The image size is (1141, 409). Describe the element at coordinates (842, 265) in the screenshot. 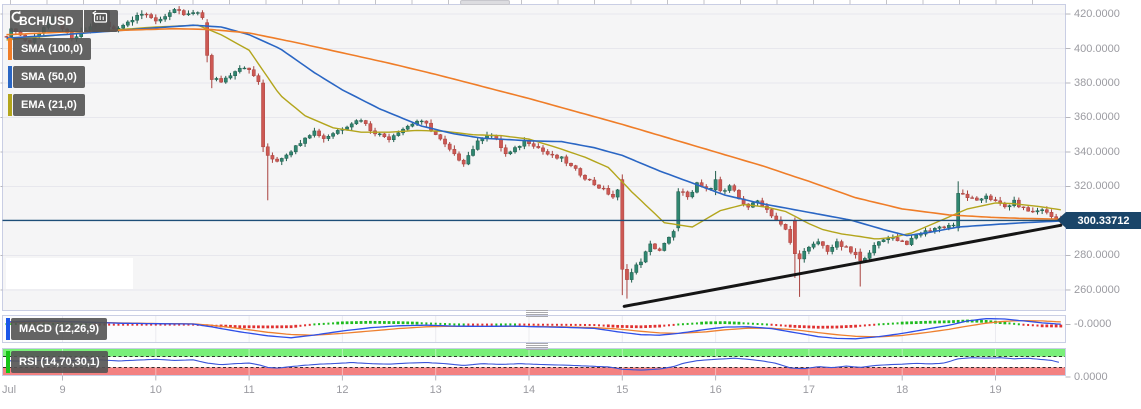

I see `trendline` at that location.